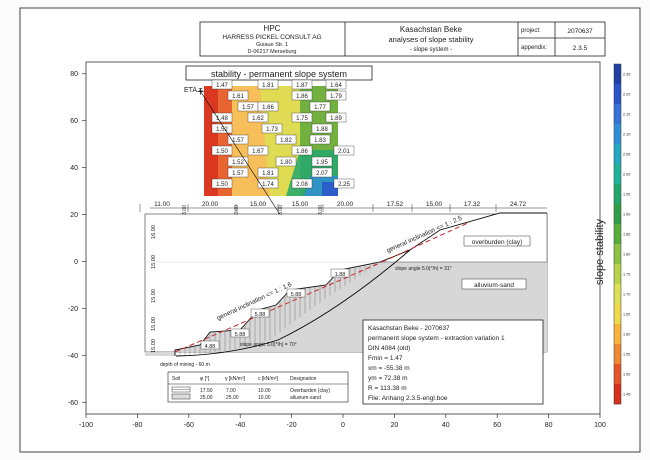 The width and height of the screenshot is (650, 460). I want to click on grid-cell-value: 1.81, so click(268, 86).